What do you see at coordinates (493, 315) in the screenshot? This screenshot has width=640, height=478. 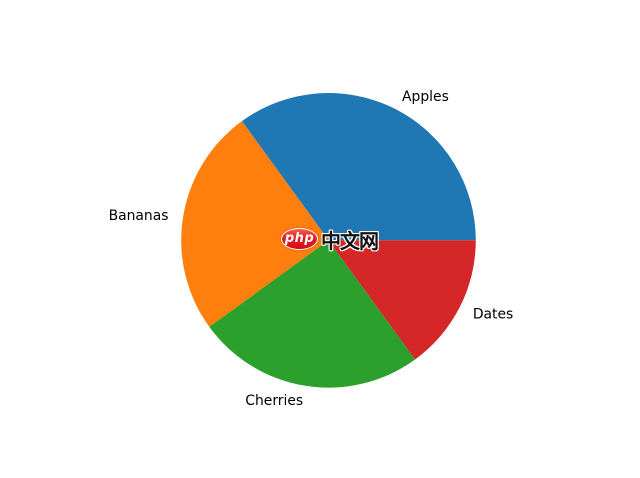 I see `slice-label-dates: Dates` at bounding box center [493, 315].